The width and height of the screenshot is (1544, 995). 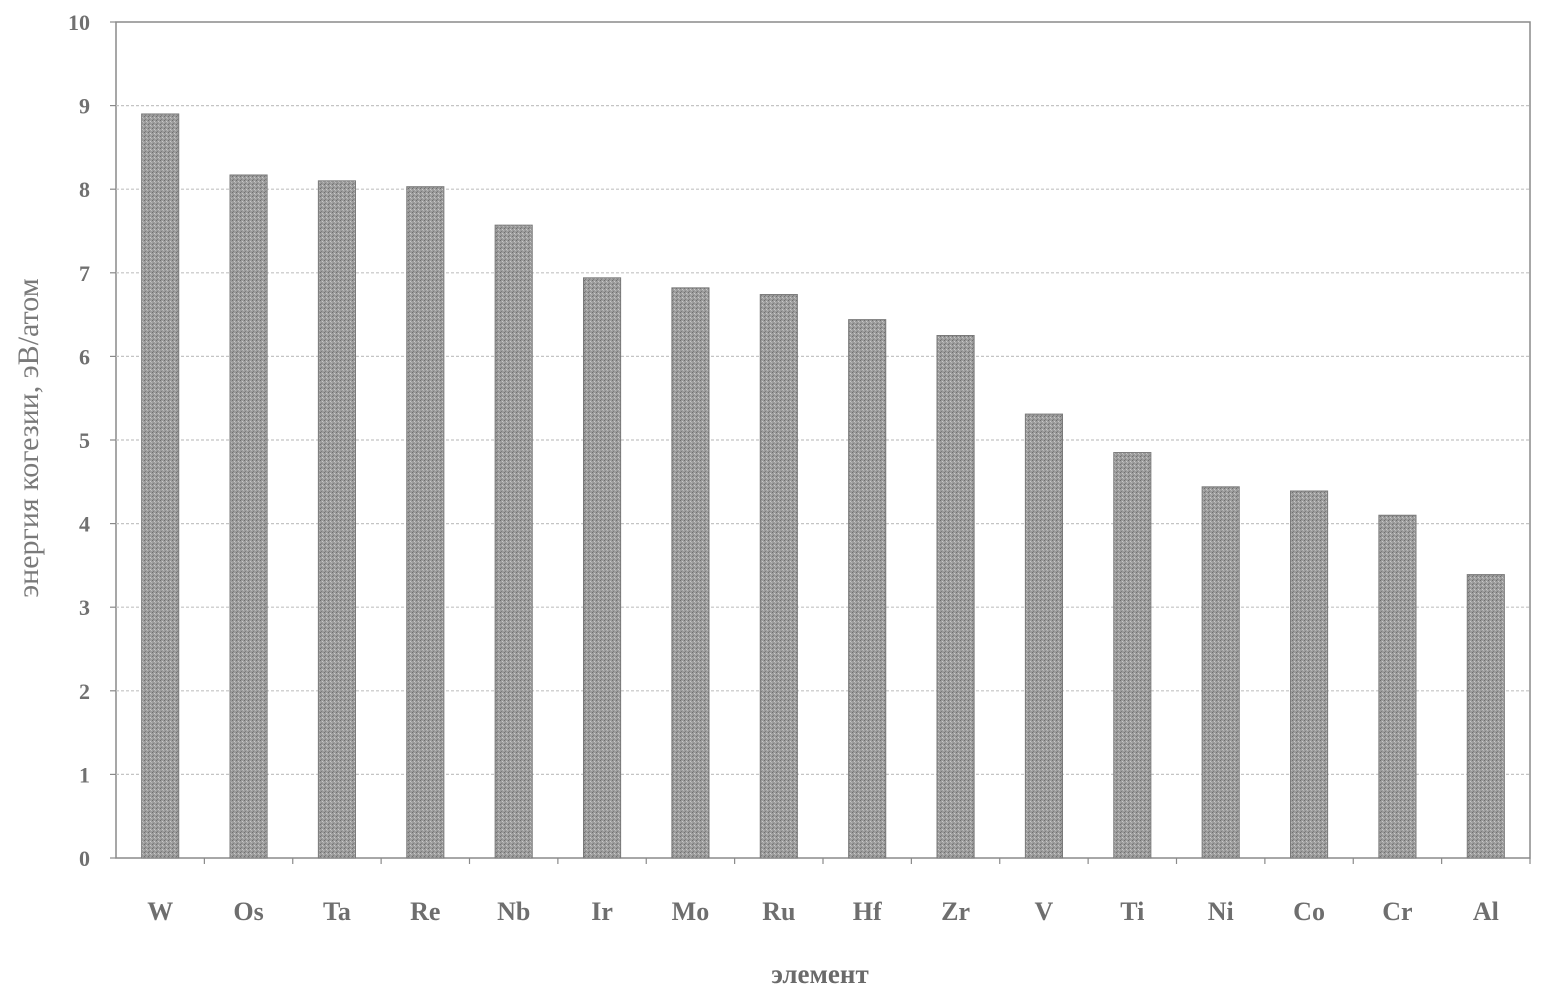 I want to click on x-axis-ticks: W Os Ta Re Nb Ir Mo Ru Hf Zr V Ti Ni Co Cr Al, so click(x=838, y=892).